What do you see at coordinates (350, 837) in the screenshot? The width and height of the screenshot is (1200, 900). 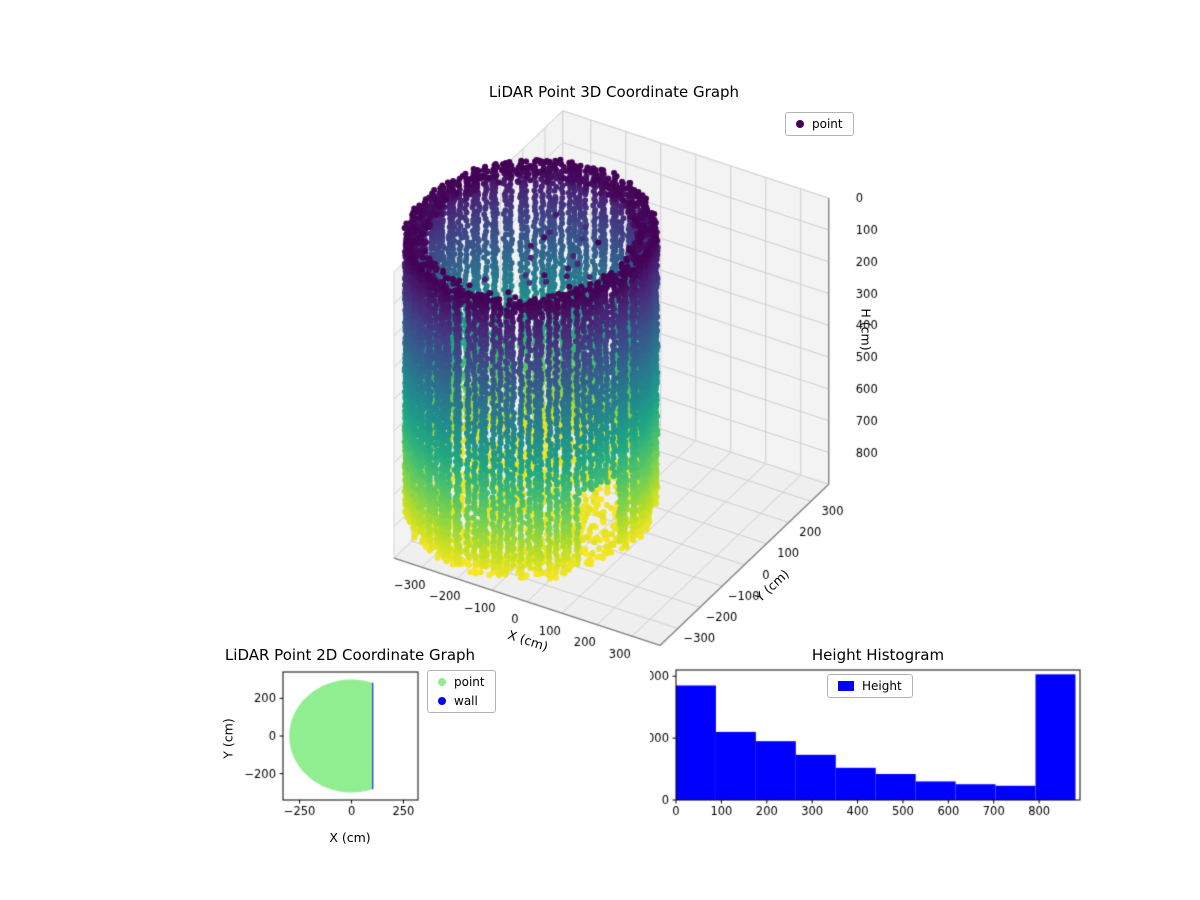 I see `plot2d-x-axis-label: X (cm)` at bounding box center [350, 837].